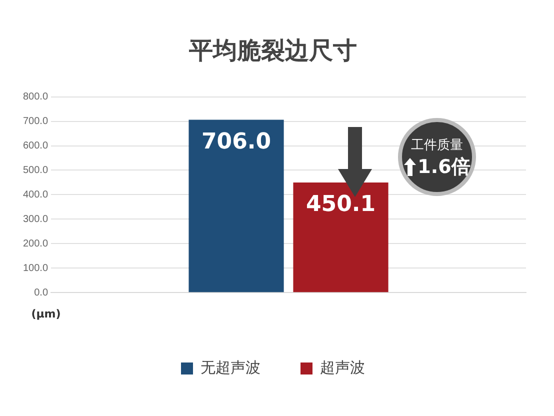 This screenshot has width=554, height=416. I want to click on annotation: 1.6倍, so click(444, 167).